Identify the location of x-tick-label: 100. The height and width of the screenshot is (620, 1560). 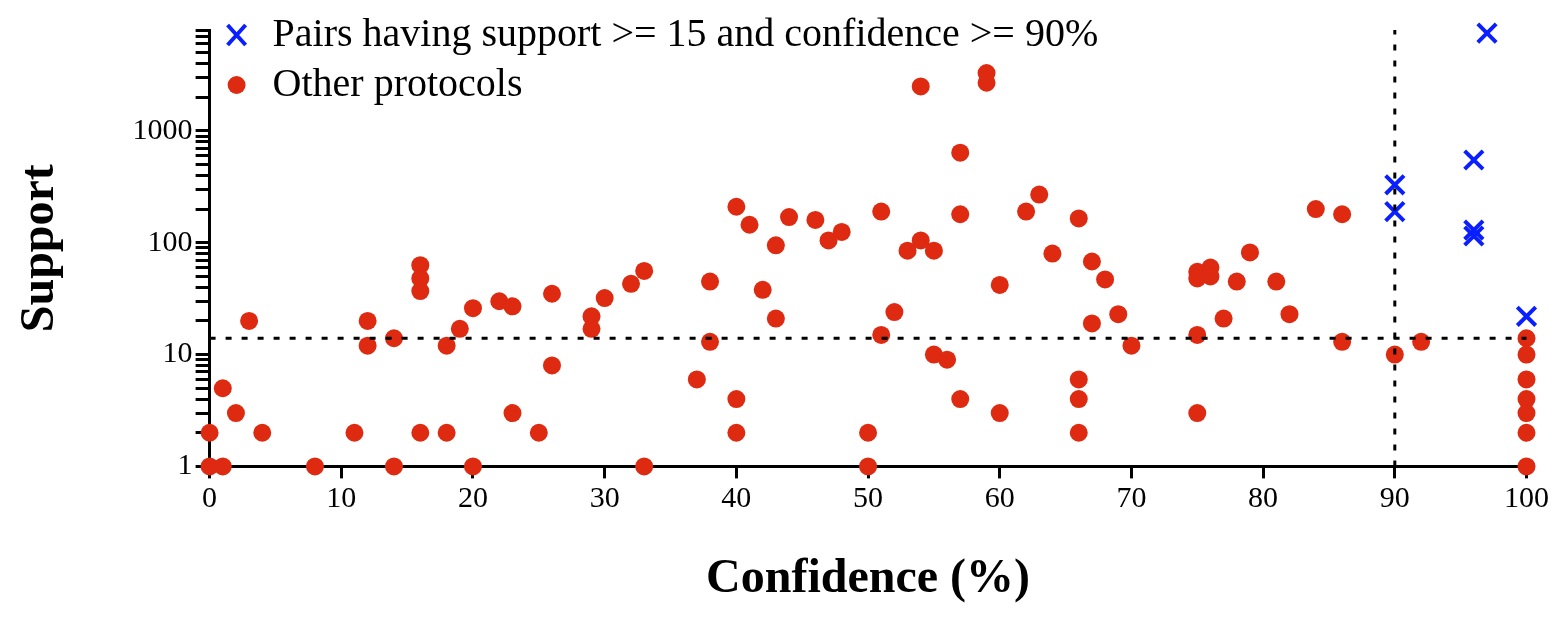
(1526, 497).